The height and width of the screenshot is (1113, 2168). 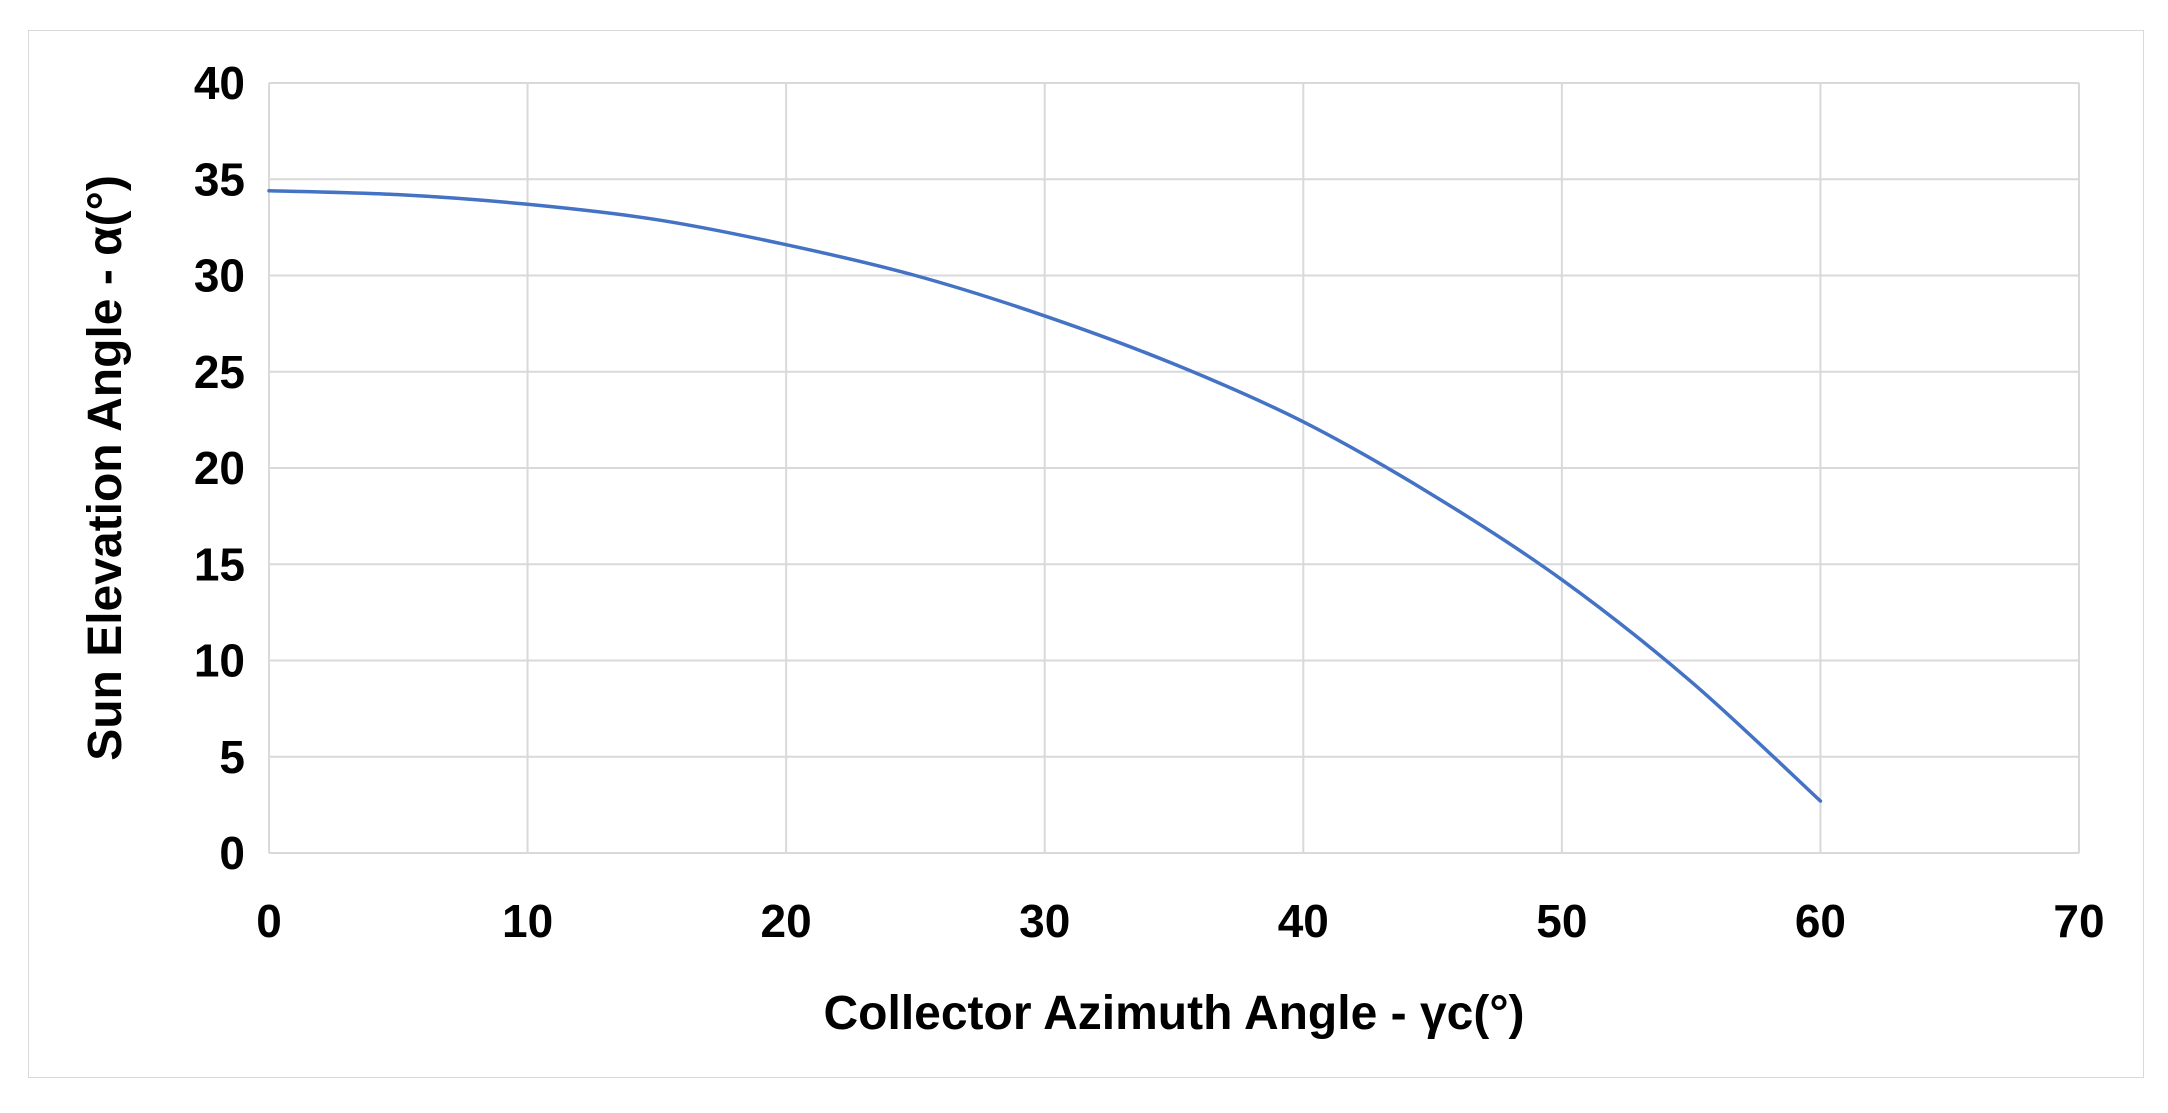 I want to click on y-tick-label-10: 10, so click(x=219, y=661).